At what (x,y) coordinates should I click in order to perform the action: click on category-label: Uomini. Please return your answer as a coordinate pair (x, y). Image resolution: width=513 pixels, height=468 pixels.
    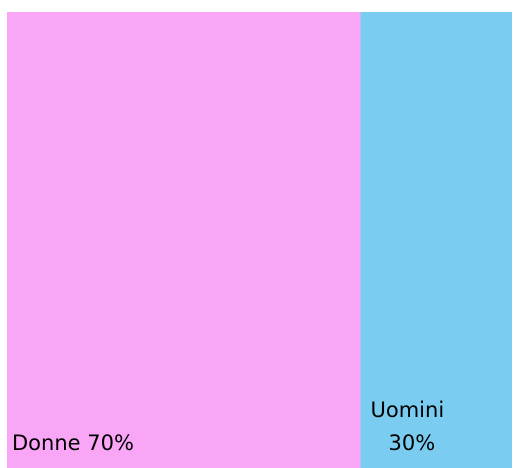
    Looking at the image, I should click on (408, 410).